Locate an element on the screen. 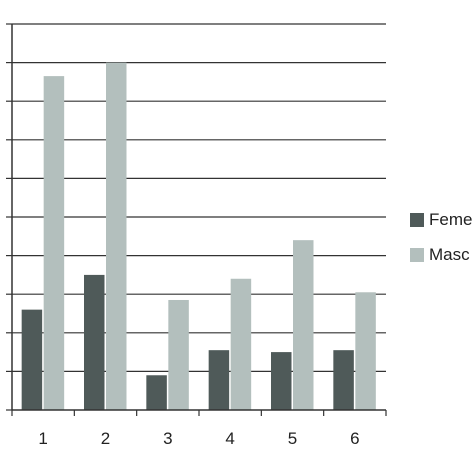 The height and width of the screenshot is (474, 474). legend-item-series-2: Masc is located at coordinates (442, 255).